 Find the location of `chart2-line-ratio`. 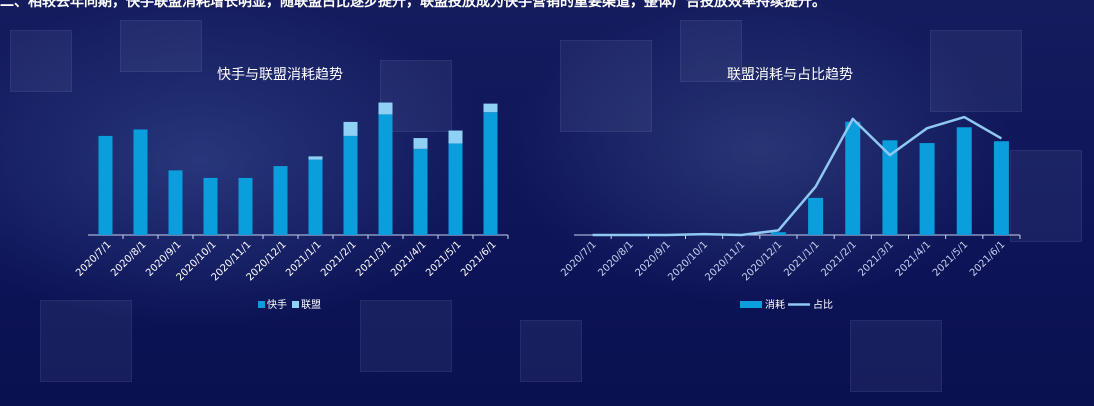

chart2-line-ratio is located at coordinates (797, 176).